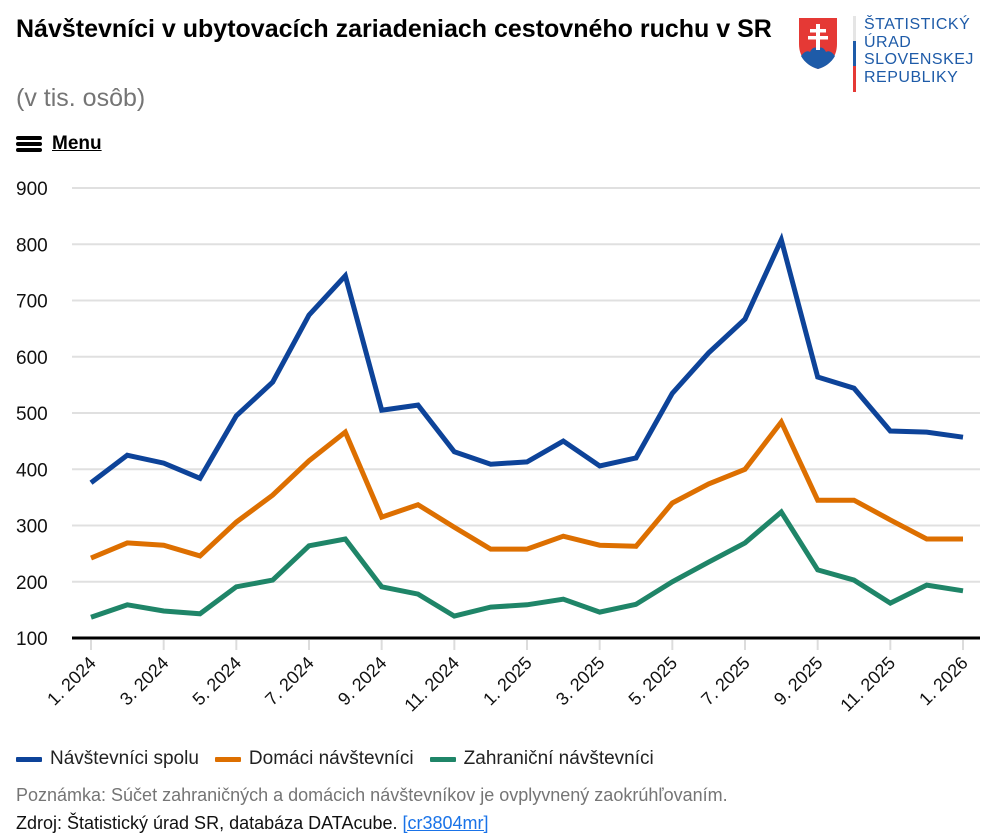 The height and width of the screenshot is (837, 998). I want to click on y-tick-label: 200, so click(32, 583).